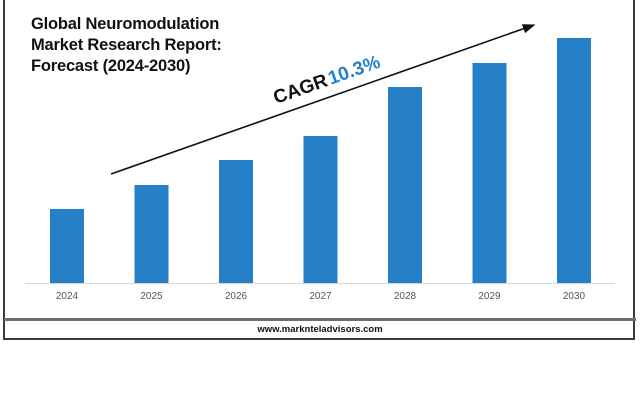  Describe the element at coordinates (574, 296) in the screenshot. I see `x-tick-label: 2030` at that location.